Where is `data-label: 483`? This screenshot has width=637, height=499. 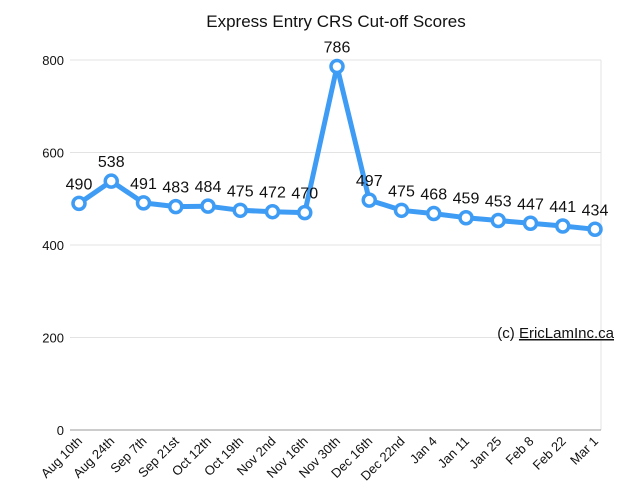 data-label: 483 is located at coordinates (175, 188).